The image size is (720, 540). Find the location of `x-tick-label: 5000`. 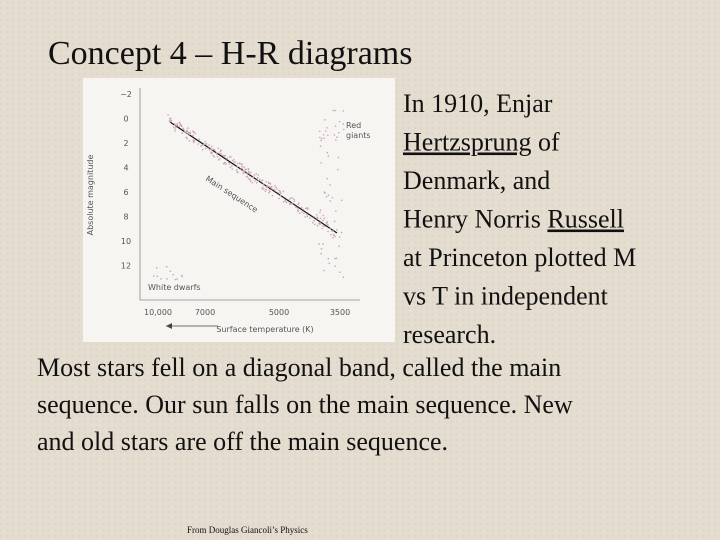

x-tick-label: 5000 is located at coordinates (279, 312).